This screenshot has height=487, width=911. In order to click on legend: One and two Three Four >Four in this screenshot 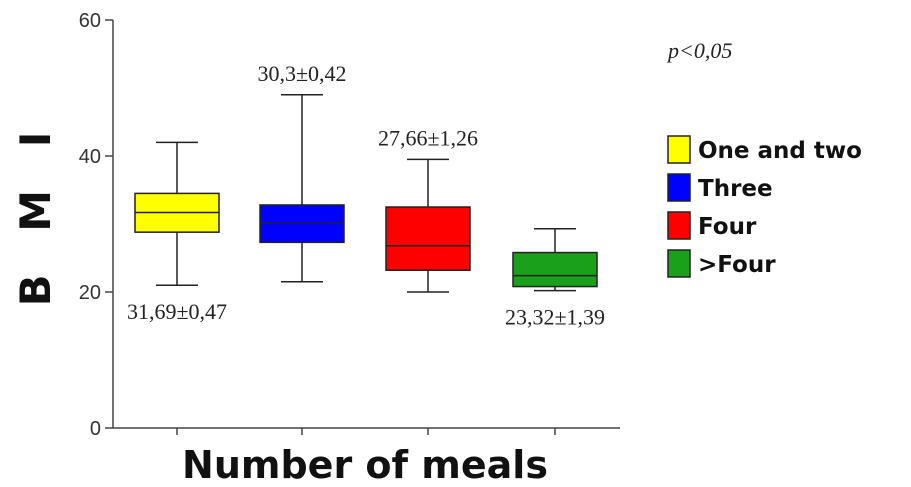, I will do `click(764, 206)`.